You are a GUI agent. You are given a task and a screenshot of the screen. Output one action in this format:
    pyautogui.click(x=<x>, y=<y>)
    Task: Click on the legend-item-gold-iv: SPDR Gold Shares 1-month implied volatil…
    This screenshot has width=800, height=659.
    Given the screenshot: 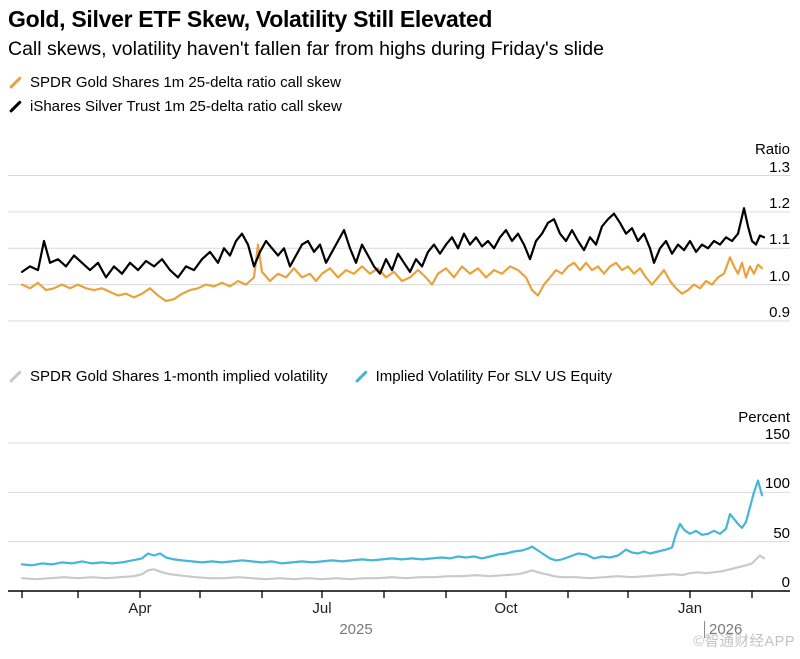 What is the action you would take?
    pyautogui.click(x=168, y=376)
    